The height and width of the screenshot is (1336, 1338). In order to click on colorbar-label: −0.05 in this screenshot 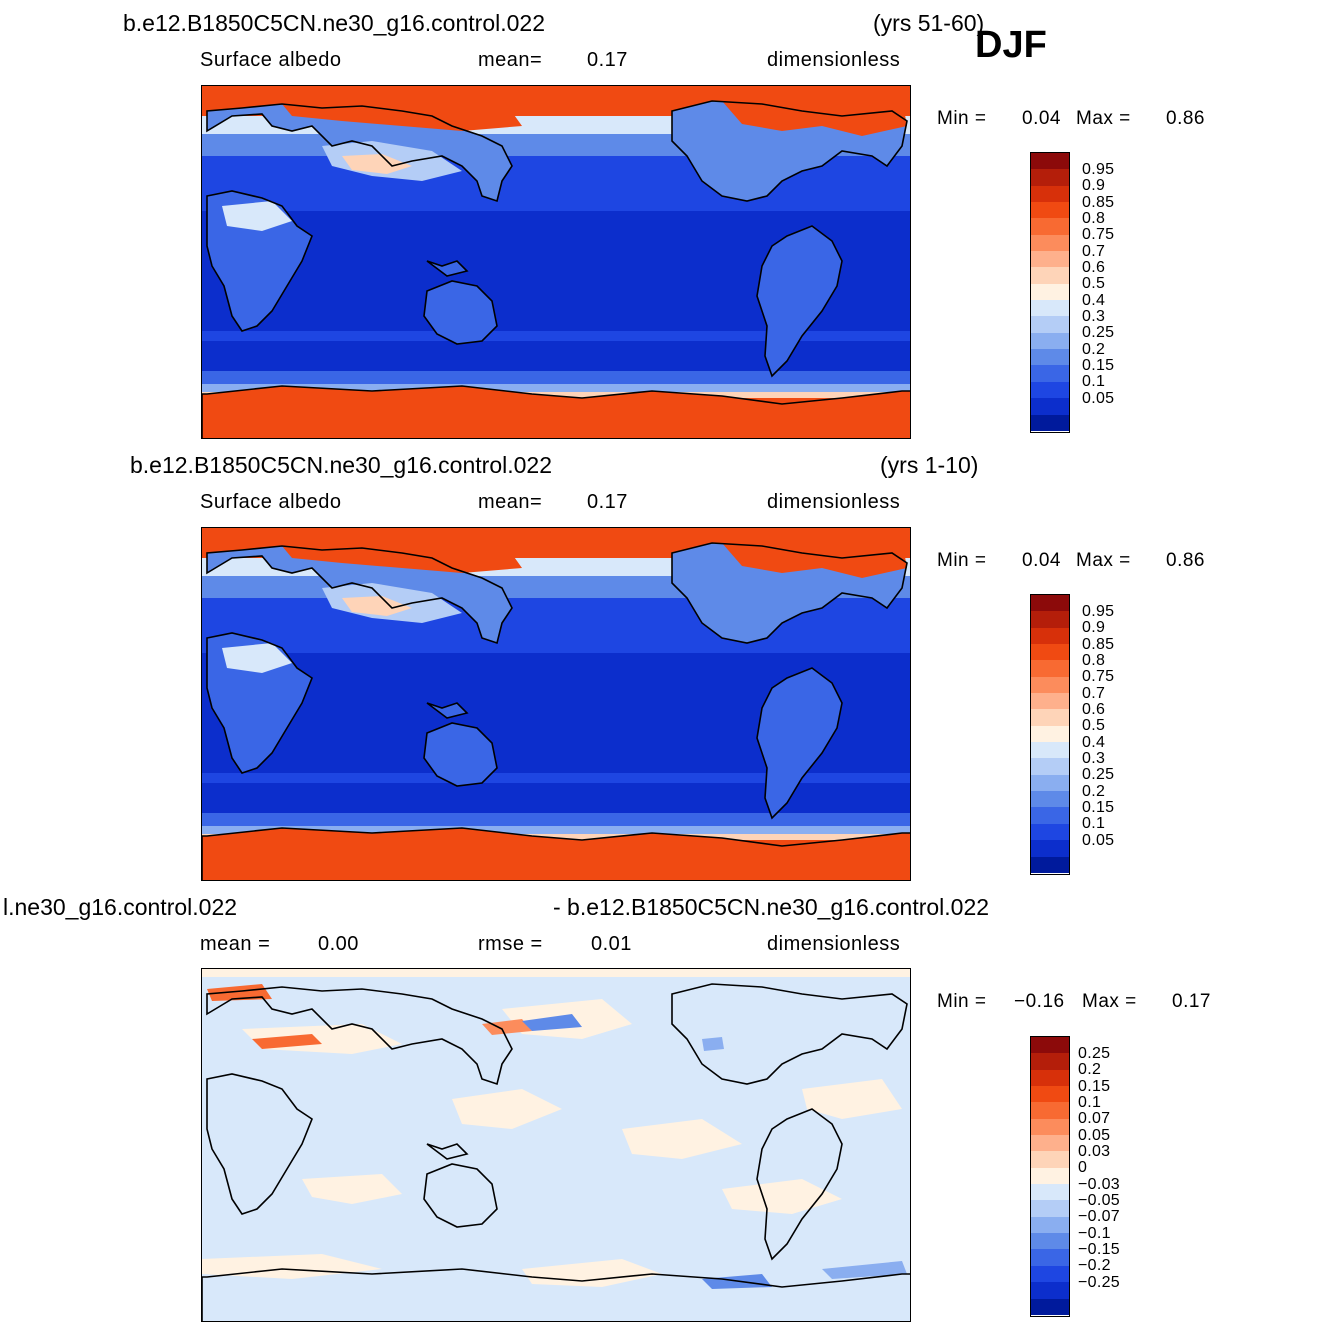, I will do `click(1099, 1201)`.